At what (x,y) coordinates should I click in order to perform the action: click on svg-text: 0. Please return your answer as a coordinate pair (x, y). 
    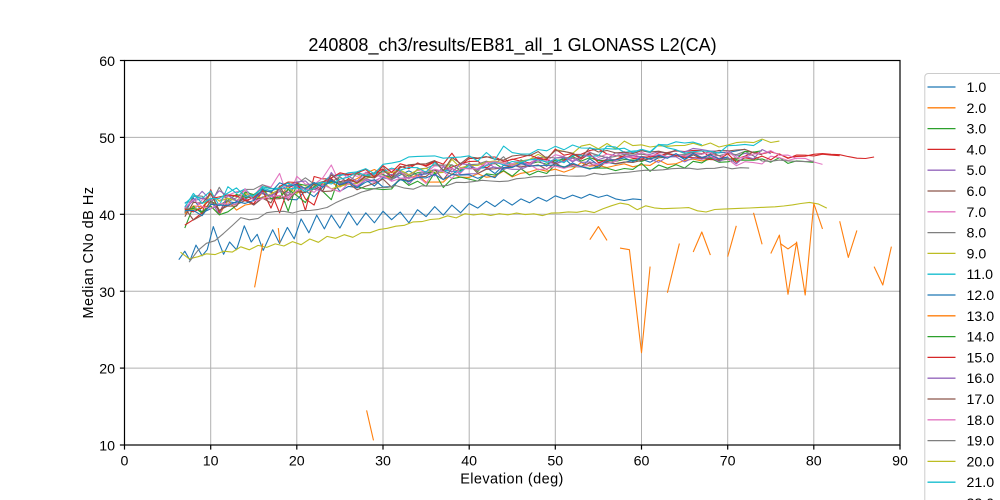
    Looking at the image, I should click on (125, 462).